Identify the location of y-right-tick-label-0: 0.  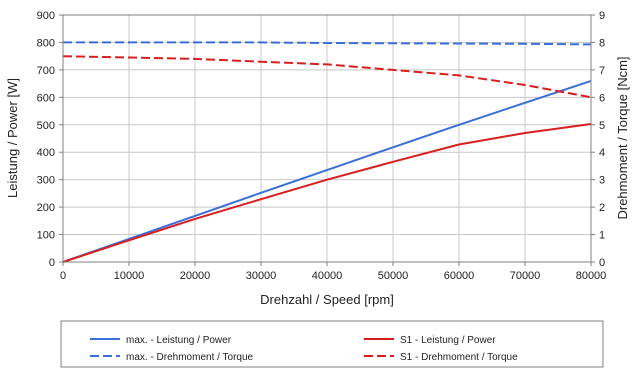
(602, 263).